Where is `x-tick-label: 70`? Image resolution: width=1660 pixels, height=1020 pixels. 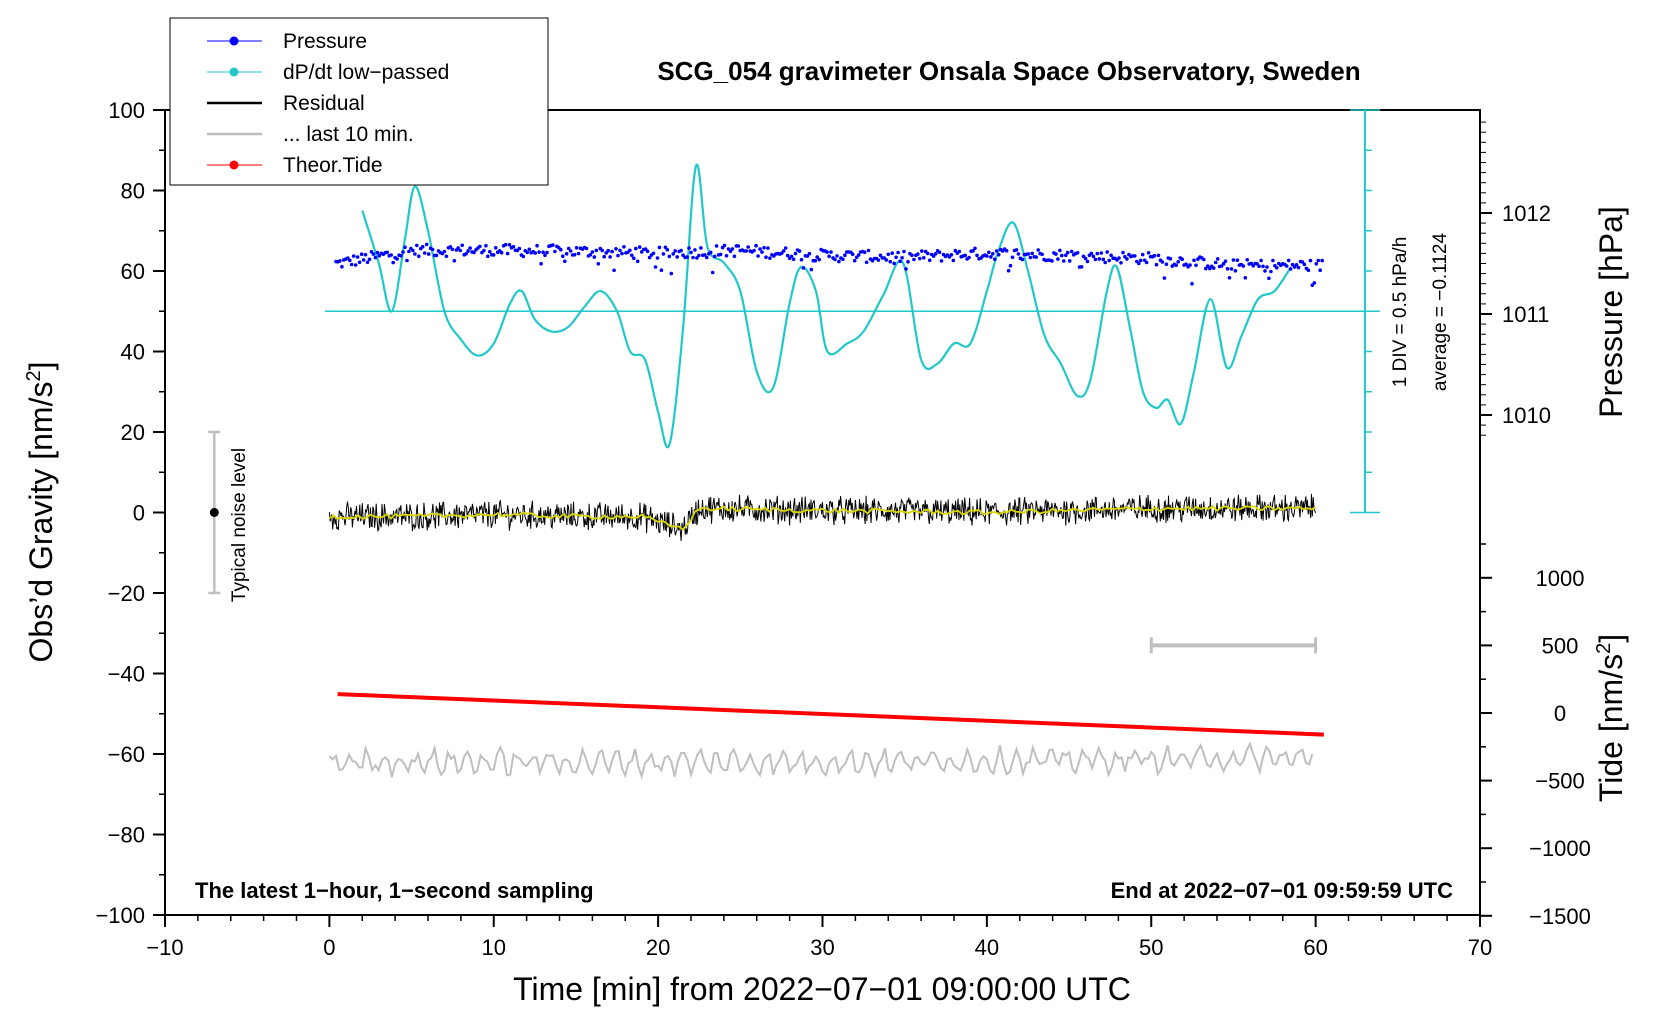 x-tick-label: 70 is located at coordinates (1480, 947).